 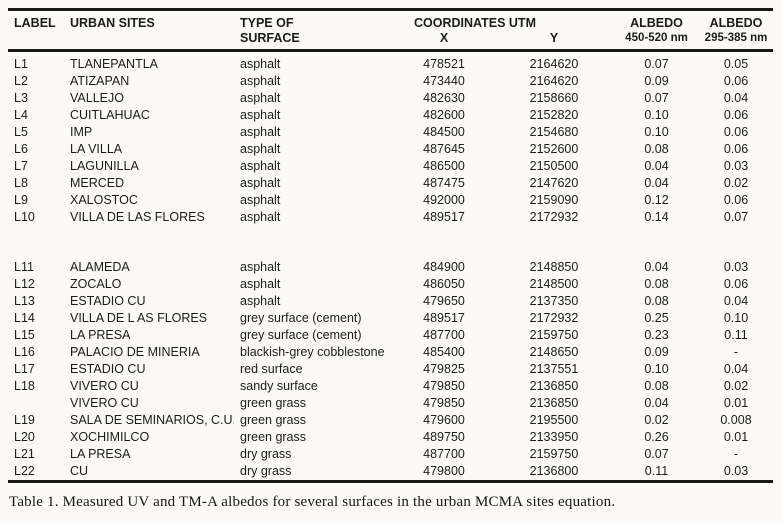 What do you see at coordinates (444, 149) in the screenshot?
I see `cell-coordinate-x: 487645` at bounding box center [444, 149].